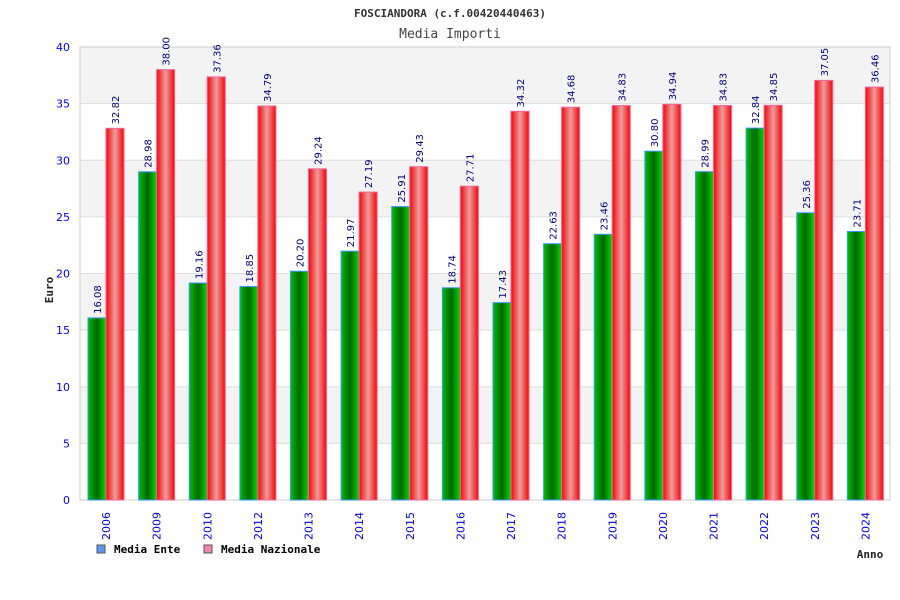 This screenshot has width=900, height=600. Describe the element at coordinates (756, 109) in the screenshot. I see `data-label: 32.84` at that location.